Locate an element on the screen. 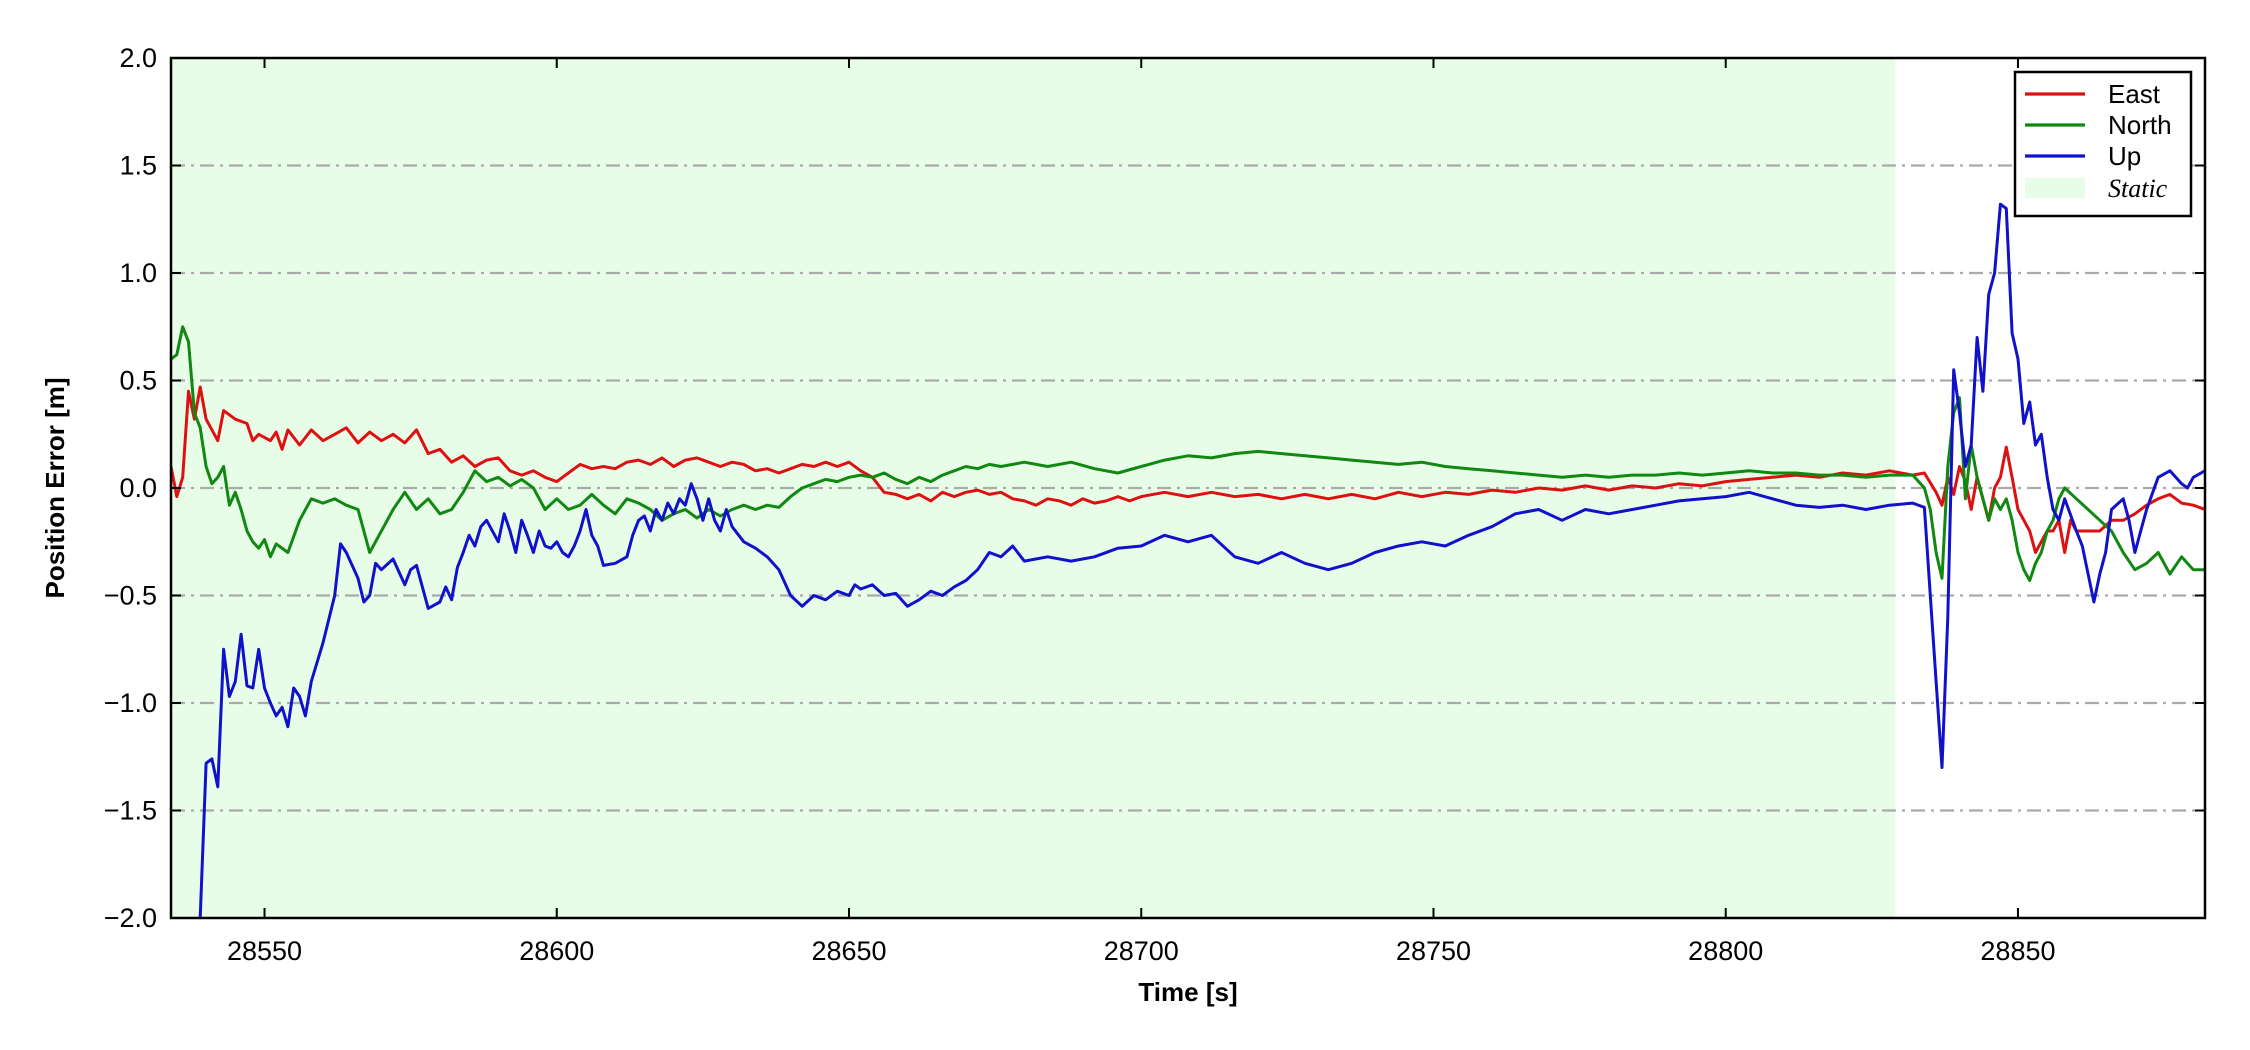 This screenshot has width=2250, height=1050. legend-label-up: Up is located at coordinates (2124, 156).